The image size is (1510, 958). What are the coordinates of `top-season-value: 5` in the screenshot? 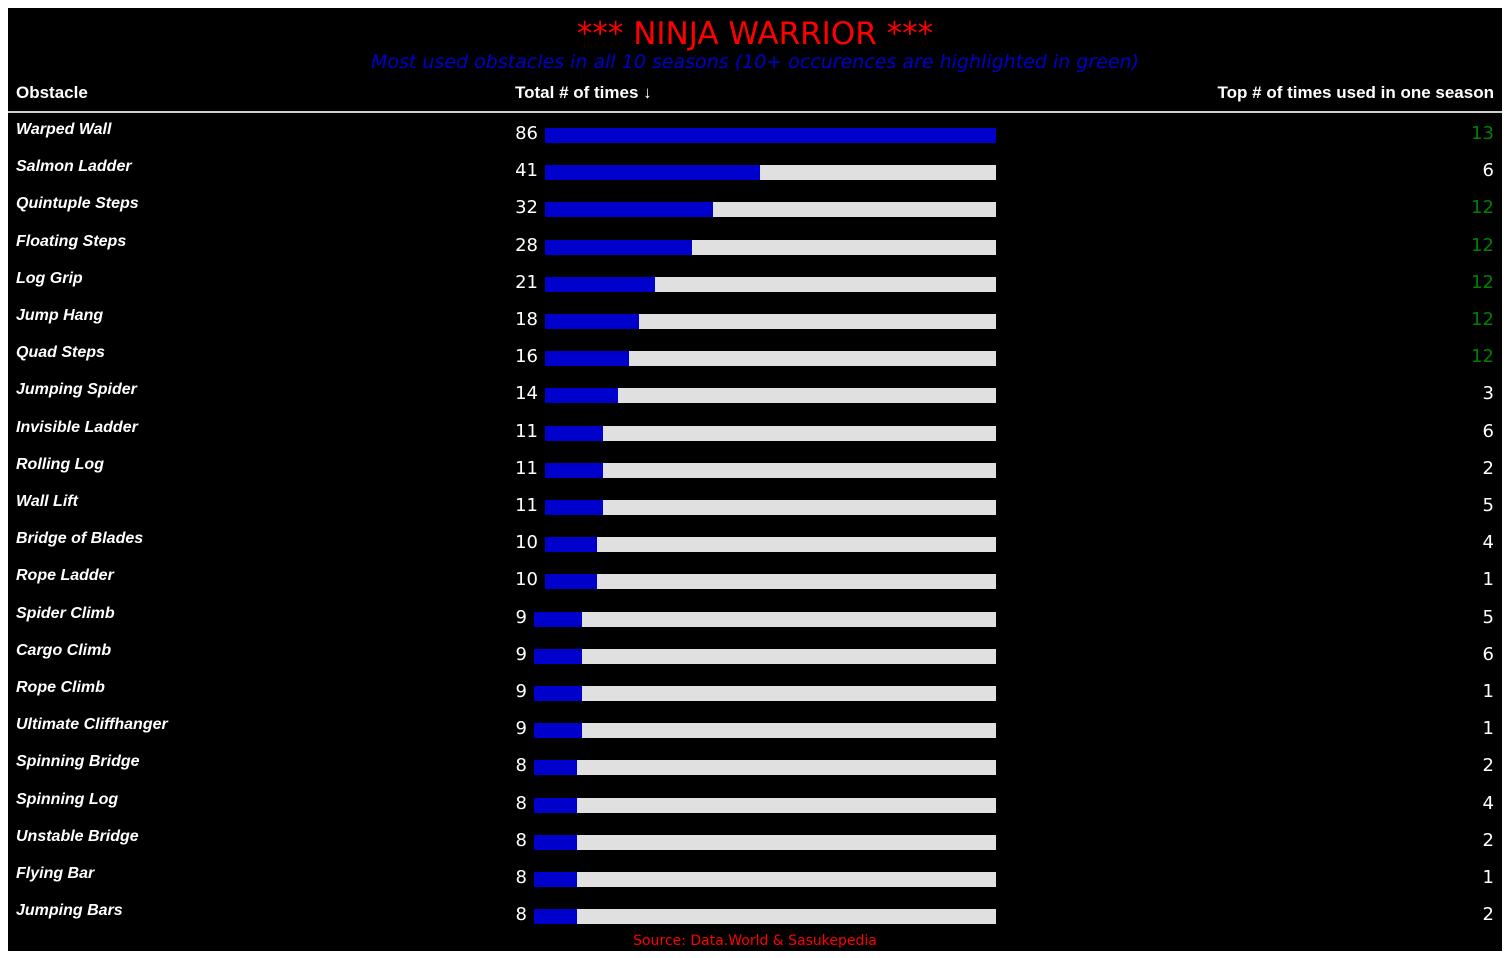 It's located at (1488, 617).